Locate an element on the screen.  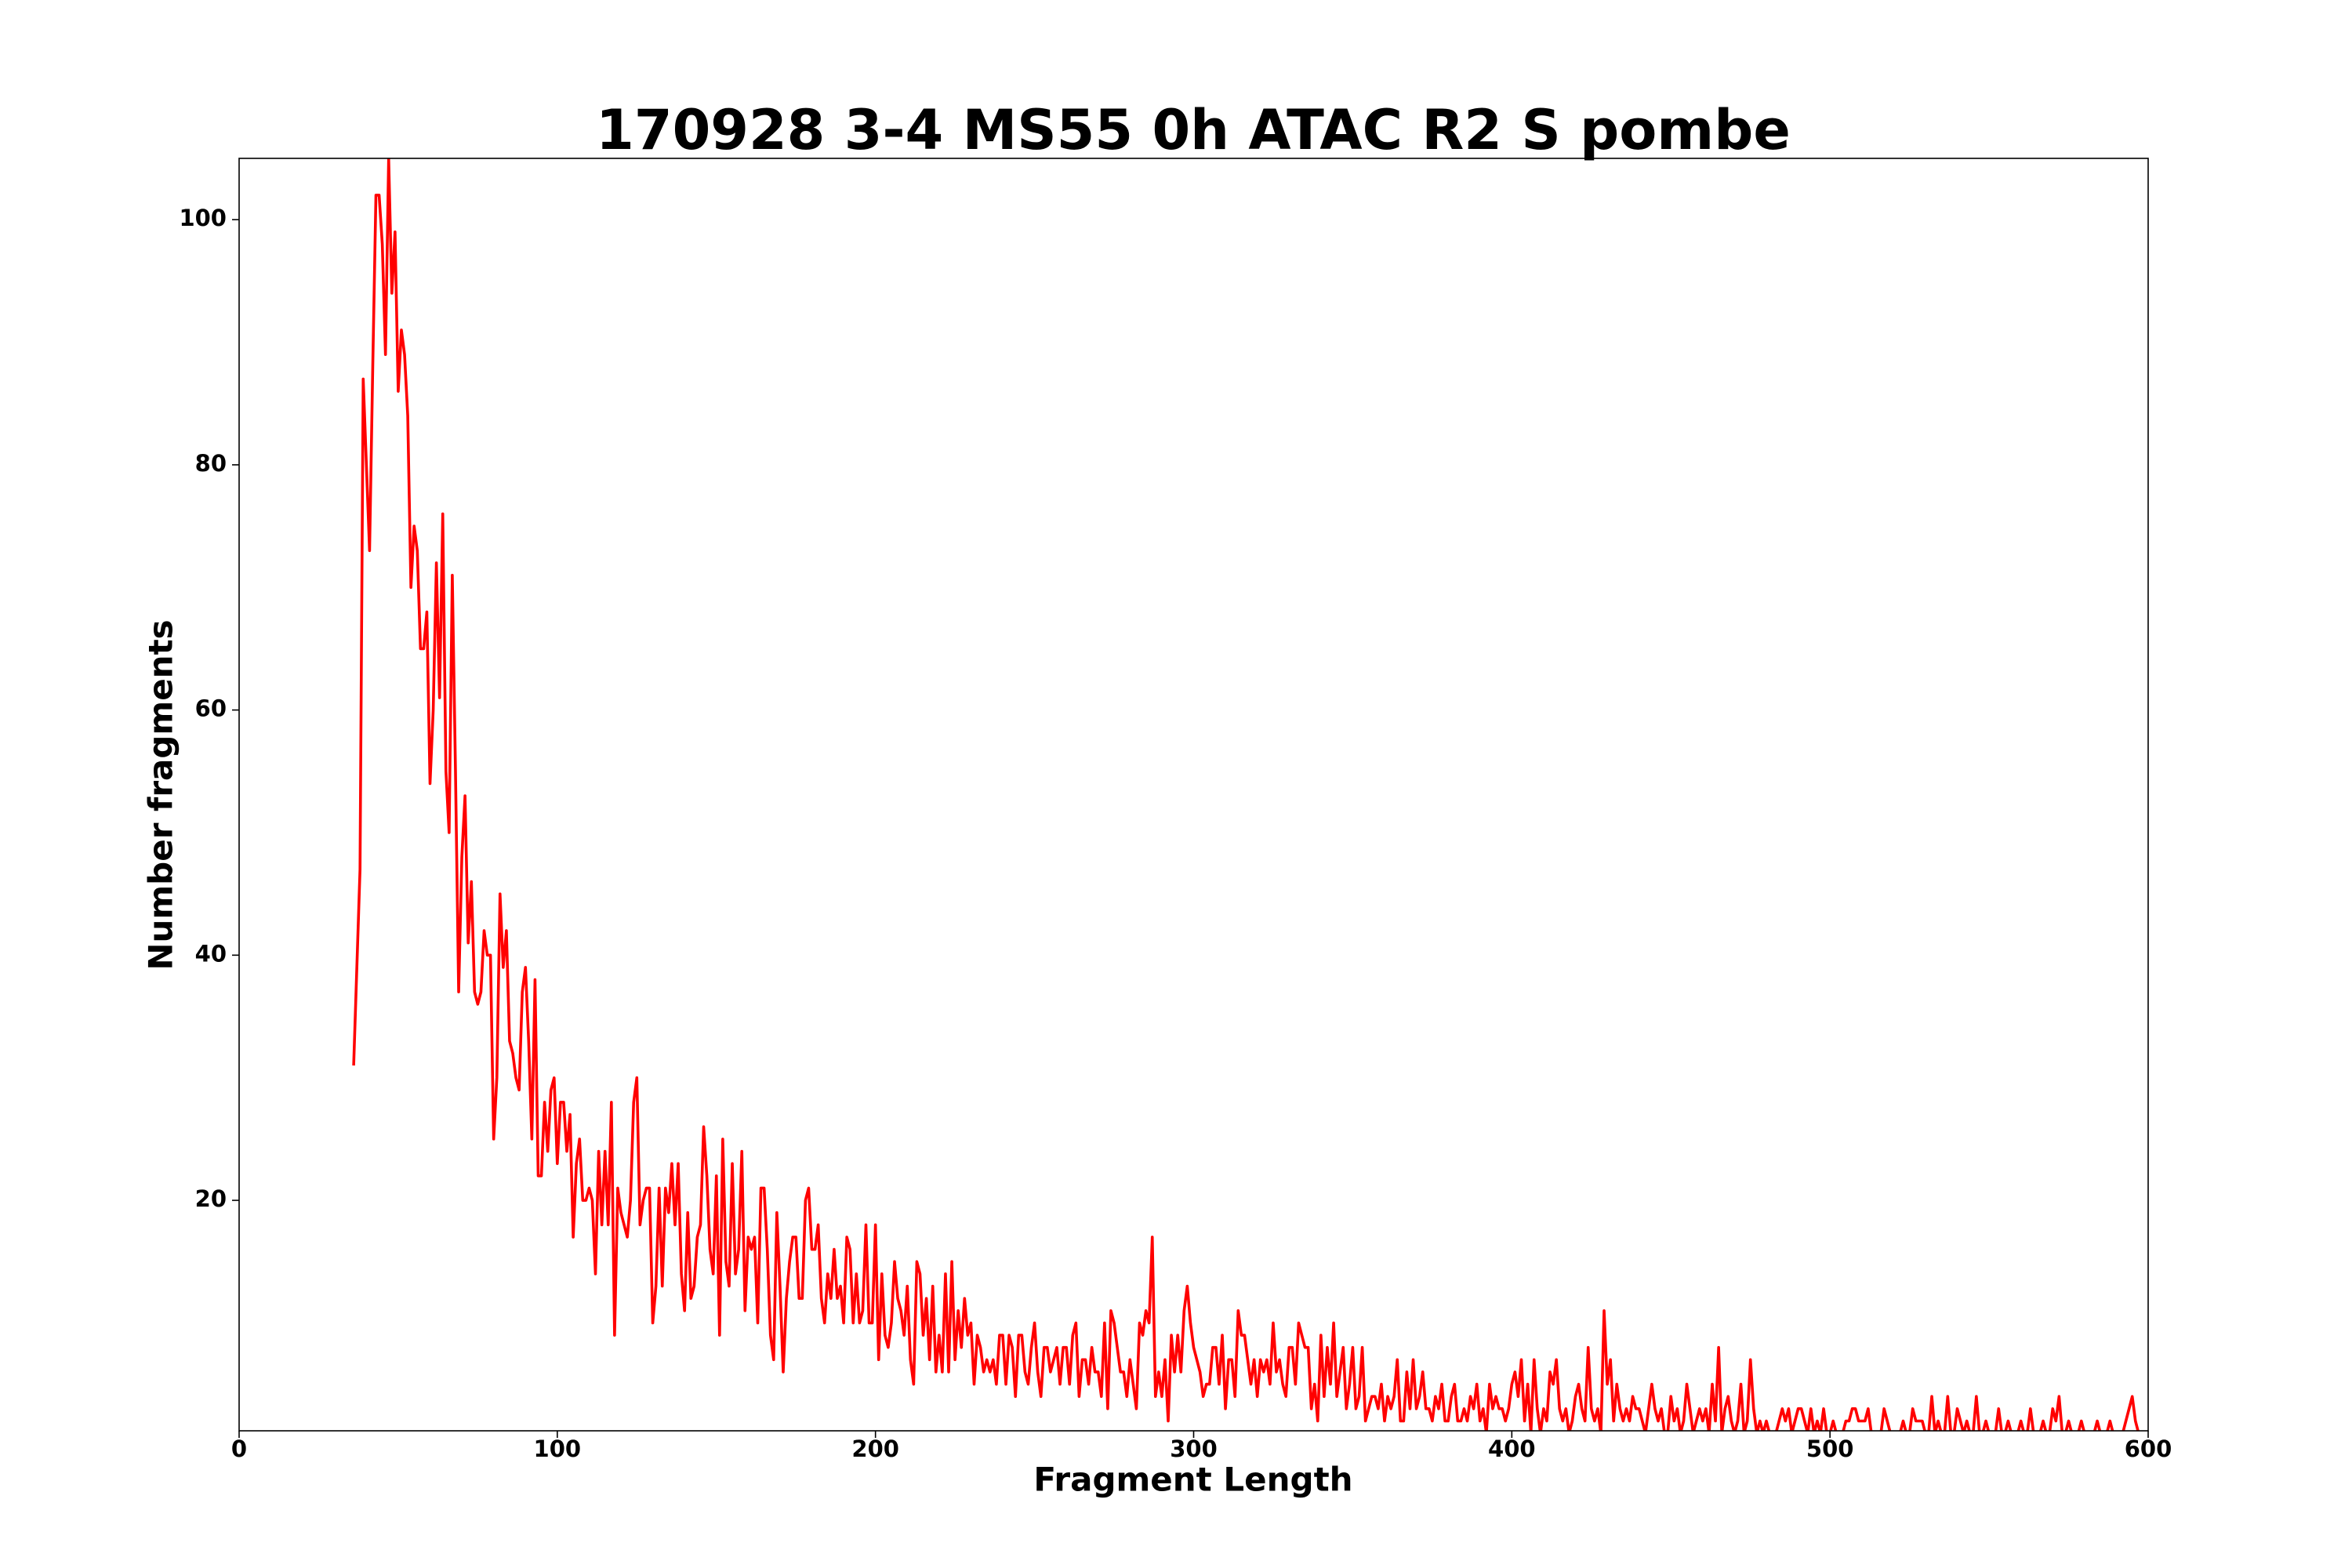
y-tick-label: 40 is located at coordinates (211, 953).